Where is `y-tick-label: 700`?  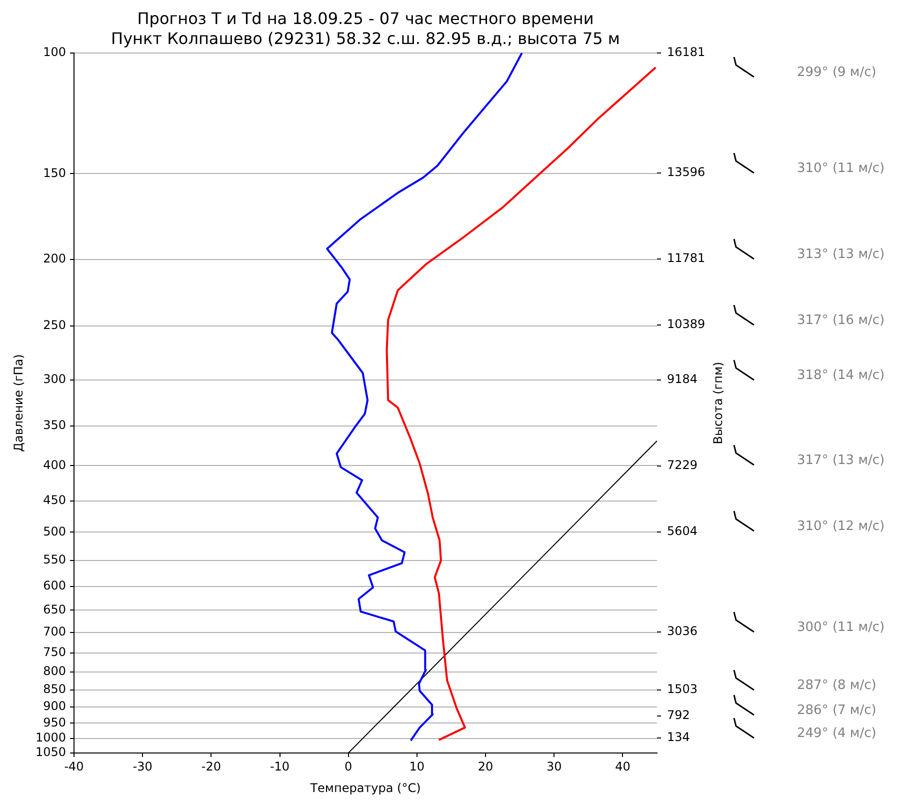
y-tick-label: 700 is located at coordinates (54, 631).